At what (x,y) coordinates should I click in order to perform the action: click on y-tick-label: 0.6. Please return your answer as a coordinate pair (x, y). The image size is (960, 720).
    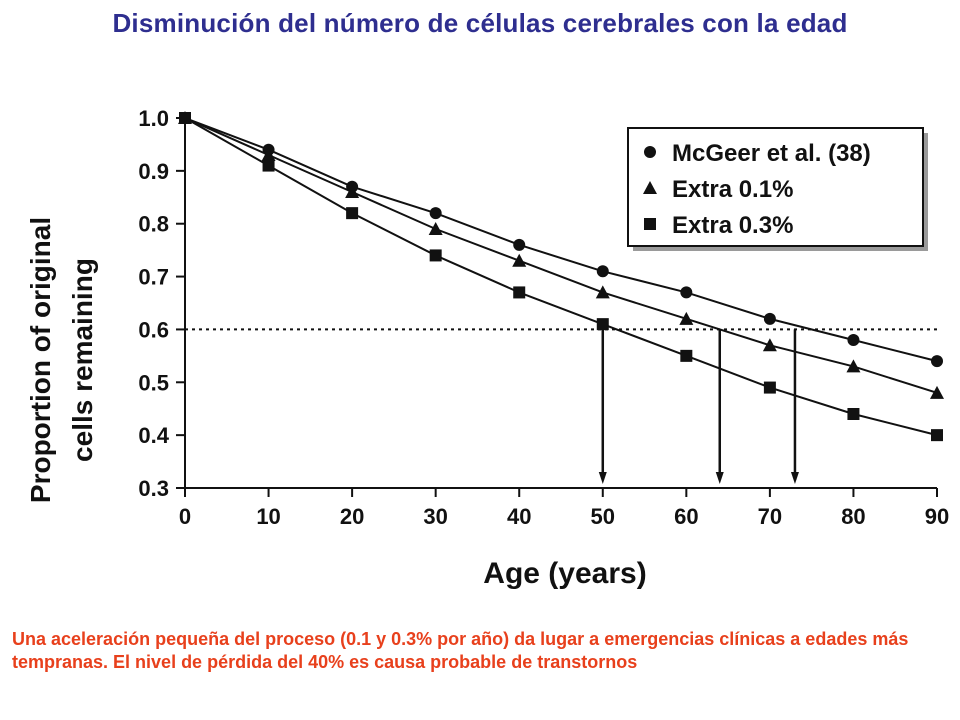
    Looking at the image, I should click on (153, 329).